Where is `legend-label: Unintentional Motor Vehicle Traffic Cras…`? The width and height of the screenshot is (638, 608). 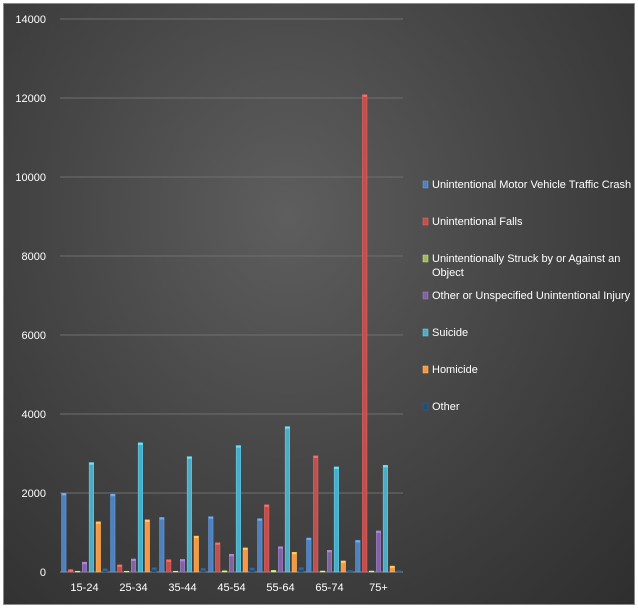 legend-label: Unintentional Motor Vehicle Traffic Cras… is located at coordinates (531, 185).